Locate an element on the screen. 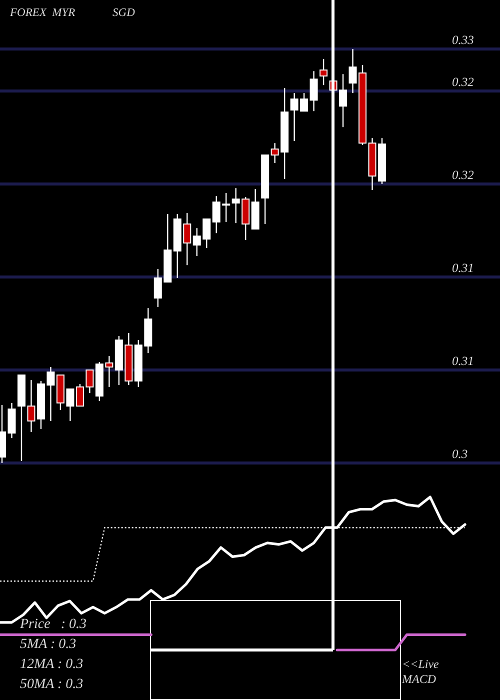 Image resolution: width=500 pixels, height=700 pixels. text: <<Live MACD is located at coordinates (420, 671).